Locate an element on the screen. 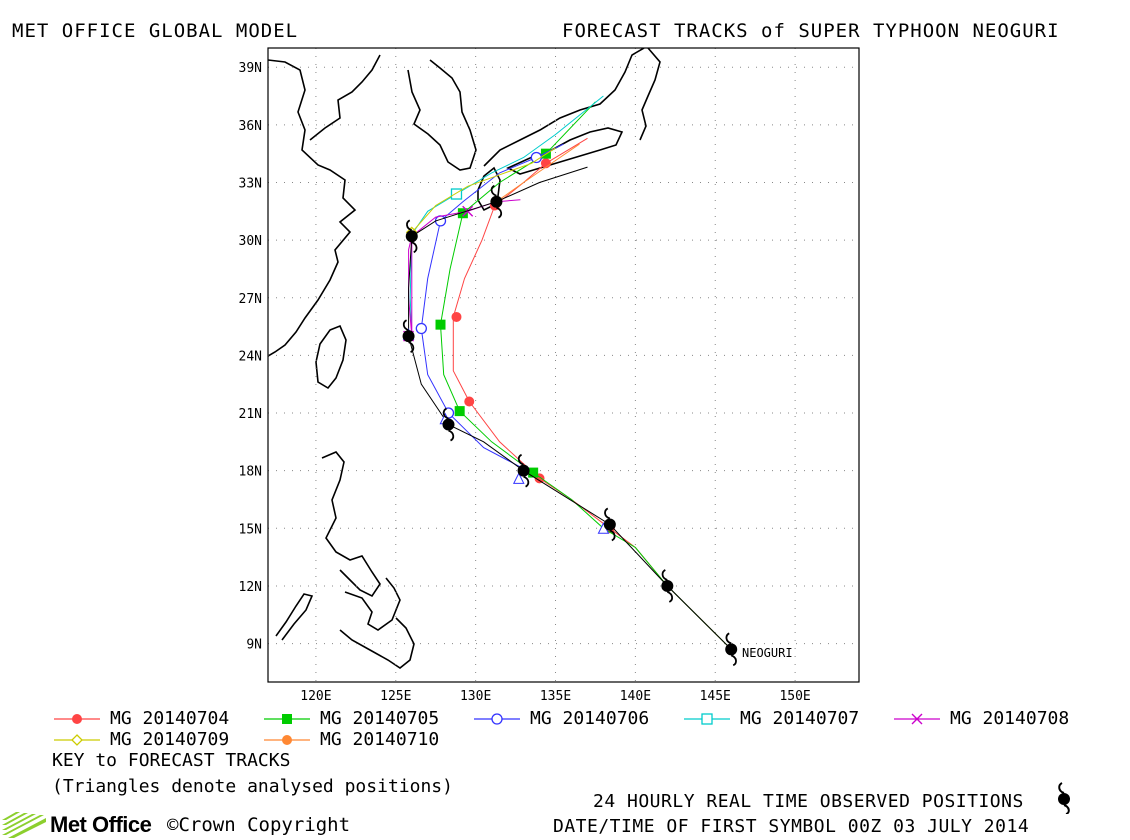 The width and height of the screenshot is (1130, 840). storm-name-label: NEOGURI is located at coordinates (767, 653).